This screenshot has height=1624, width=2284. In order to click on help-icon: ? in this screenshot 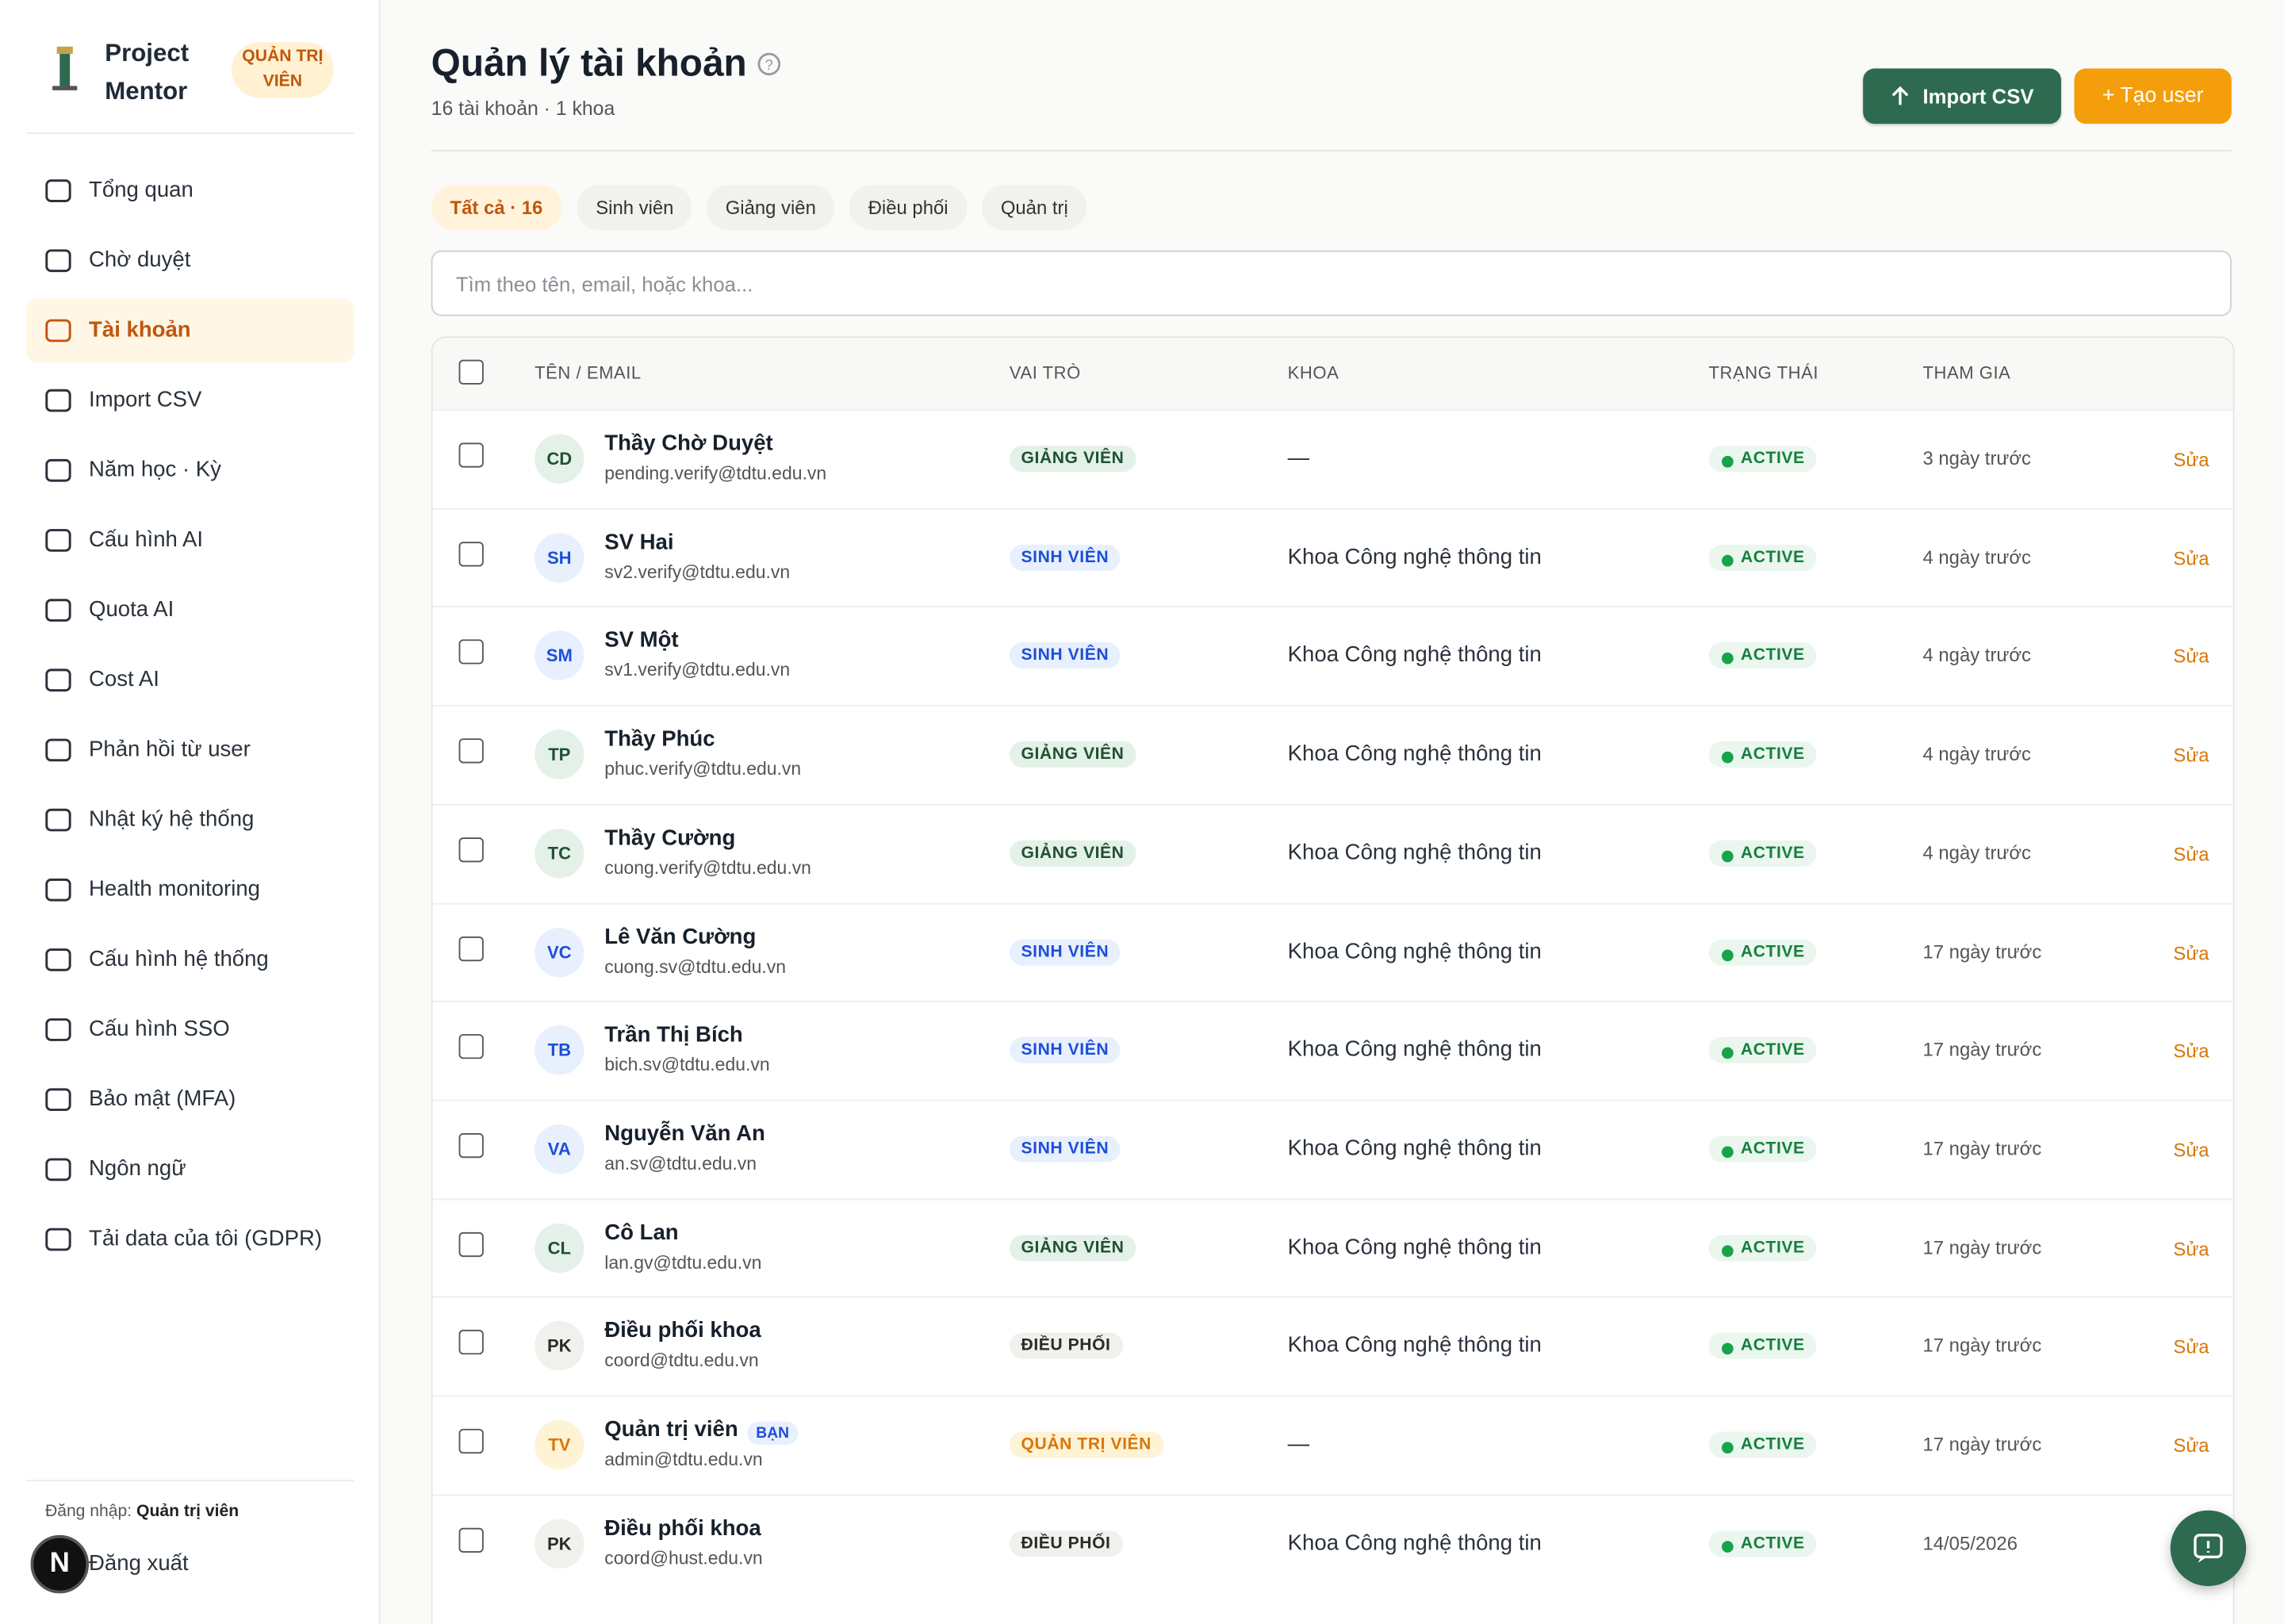, I will do `click(769, 64)`.